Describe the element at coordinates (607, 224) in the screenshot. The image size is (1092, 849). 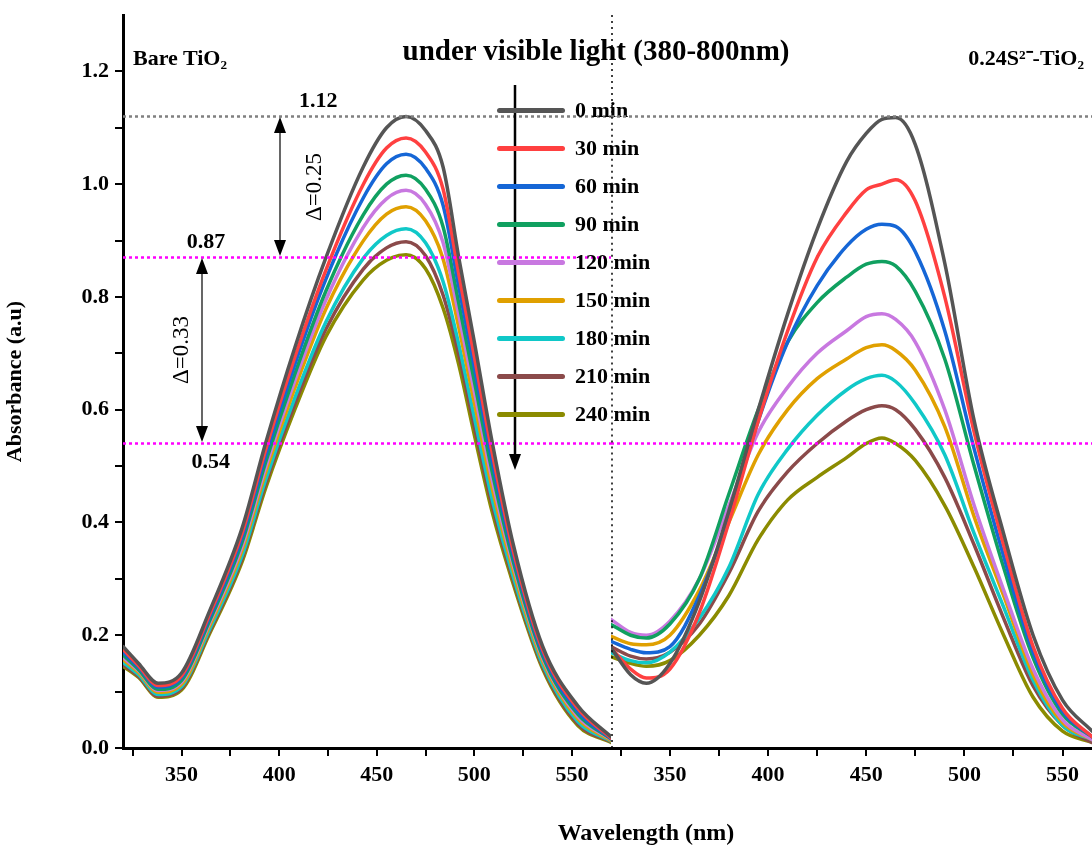
I see `legend-label: 90 min` at that location.